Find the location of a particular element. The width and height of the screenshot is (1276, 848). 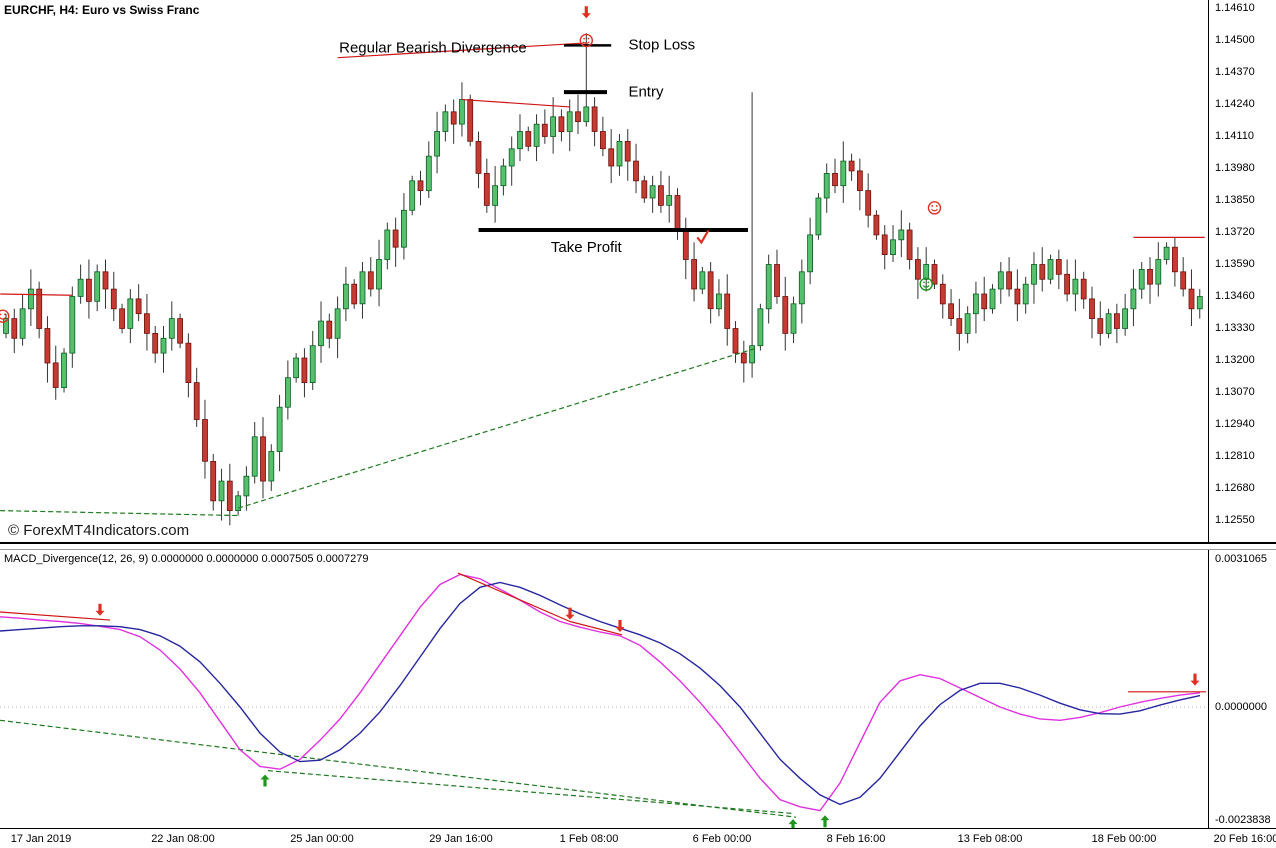

pane-separator is located at coordinates (638, 546).